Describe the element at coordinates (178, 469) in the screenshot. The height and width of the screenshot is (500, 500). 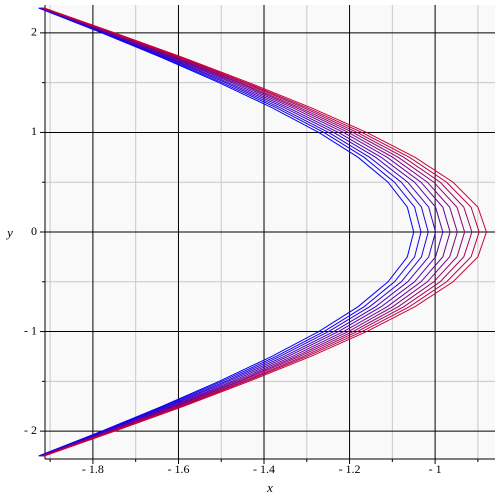
I see `x-tick-label: - 1.6` at that location.